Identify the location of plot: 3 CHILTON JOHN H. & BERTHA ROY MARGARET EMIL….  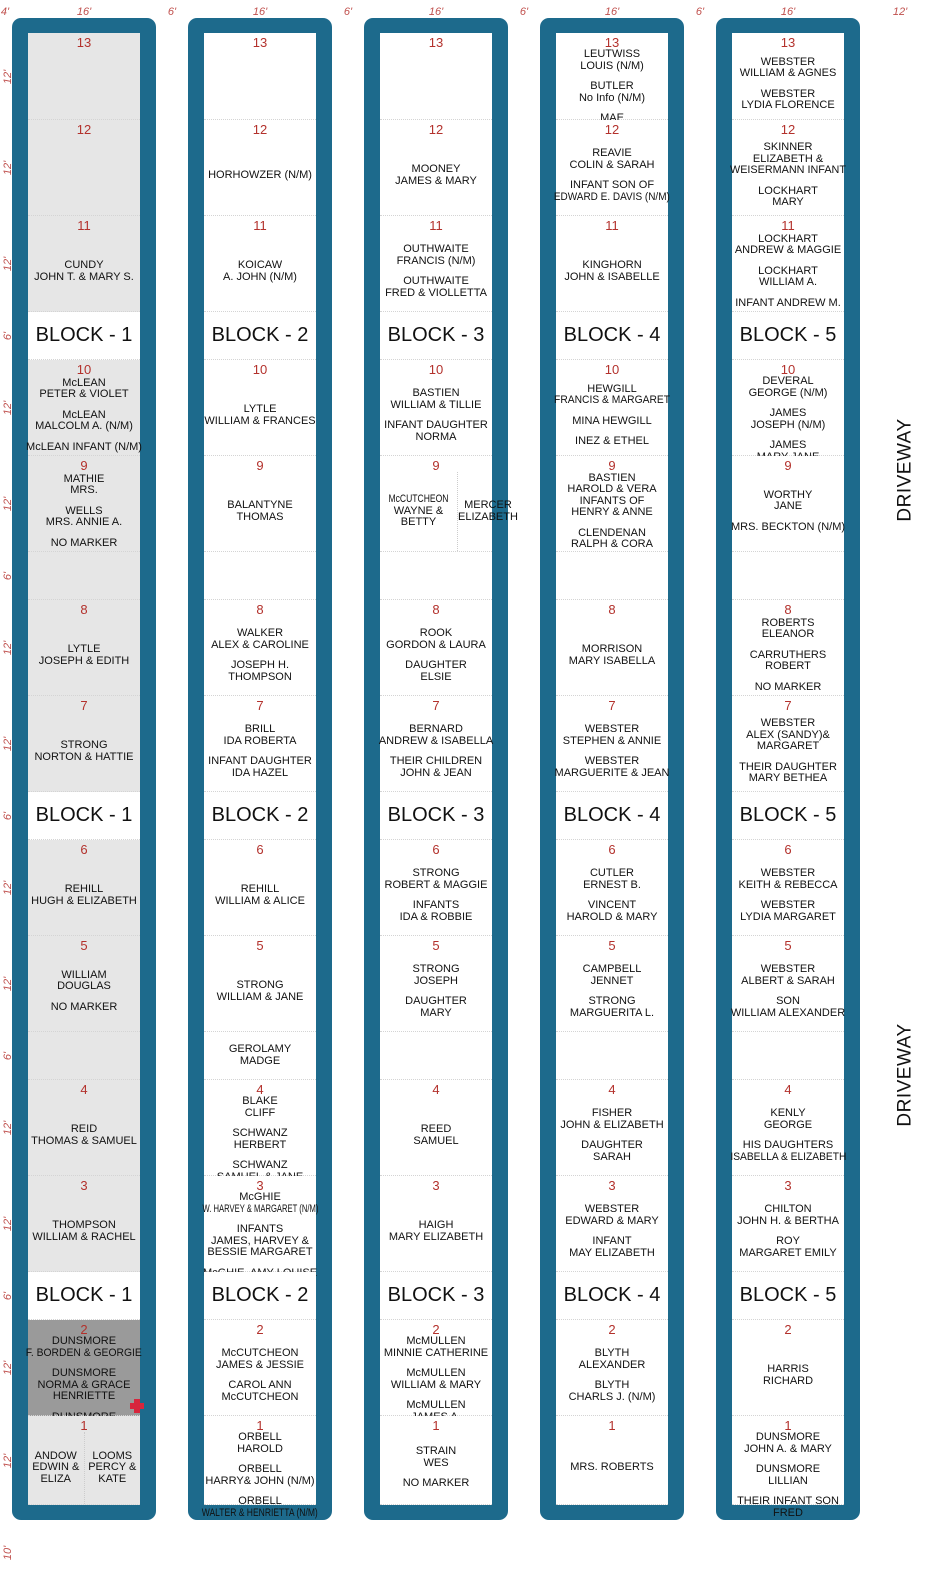
(788, 1224).